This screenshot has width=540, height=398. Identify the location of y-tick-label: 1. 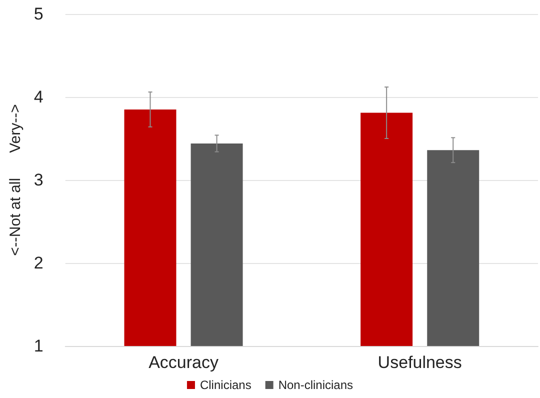
(39, 346).